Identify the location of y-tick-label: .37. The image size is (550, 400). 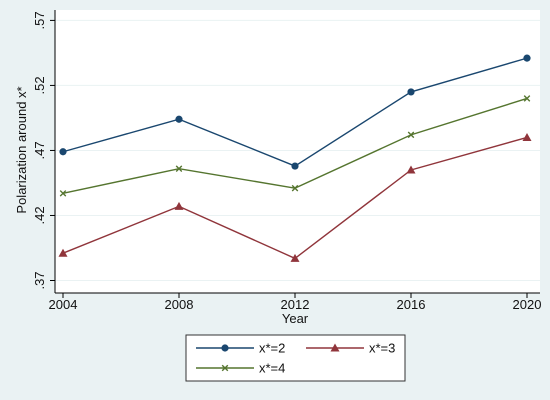
(39, 280).